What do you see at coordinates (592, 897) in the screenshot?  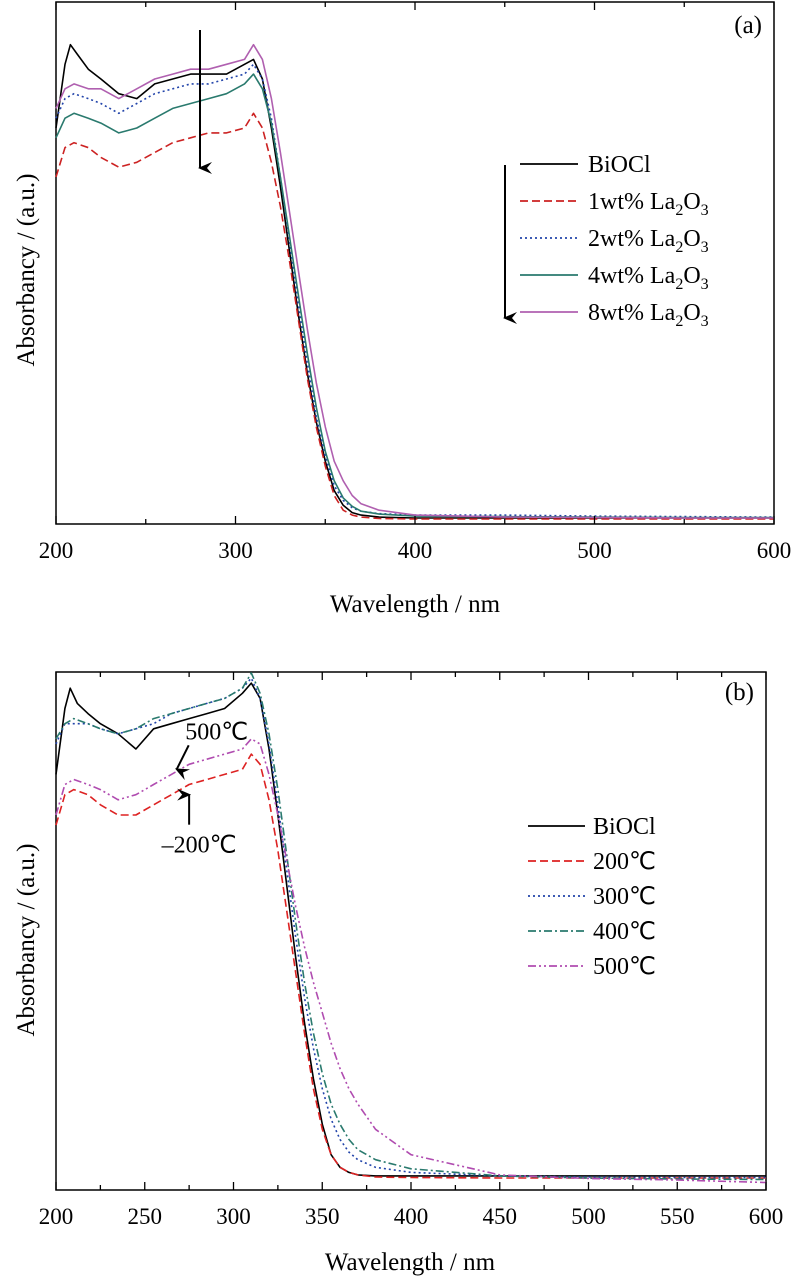 I see `legend-b: BiOCl 200℃ 300℃ 400℃ 500℃` at bounding box center [592, 897].